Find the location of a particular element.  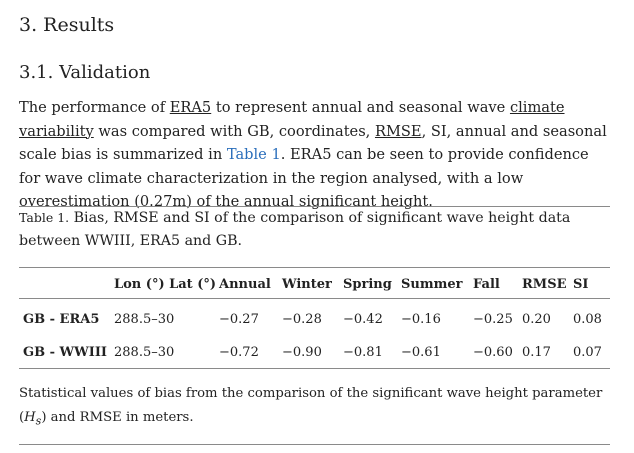

hs-symbol: Hs is located at coordinates (33, 419).